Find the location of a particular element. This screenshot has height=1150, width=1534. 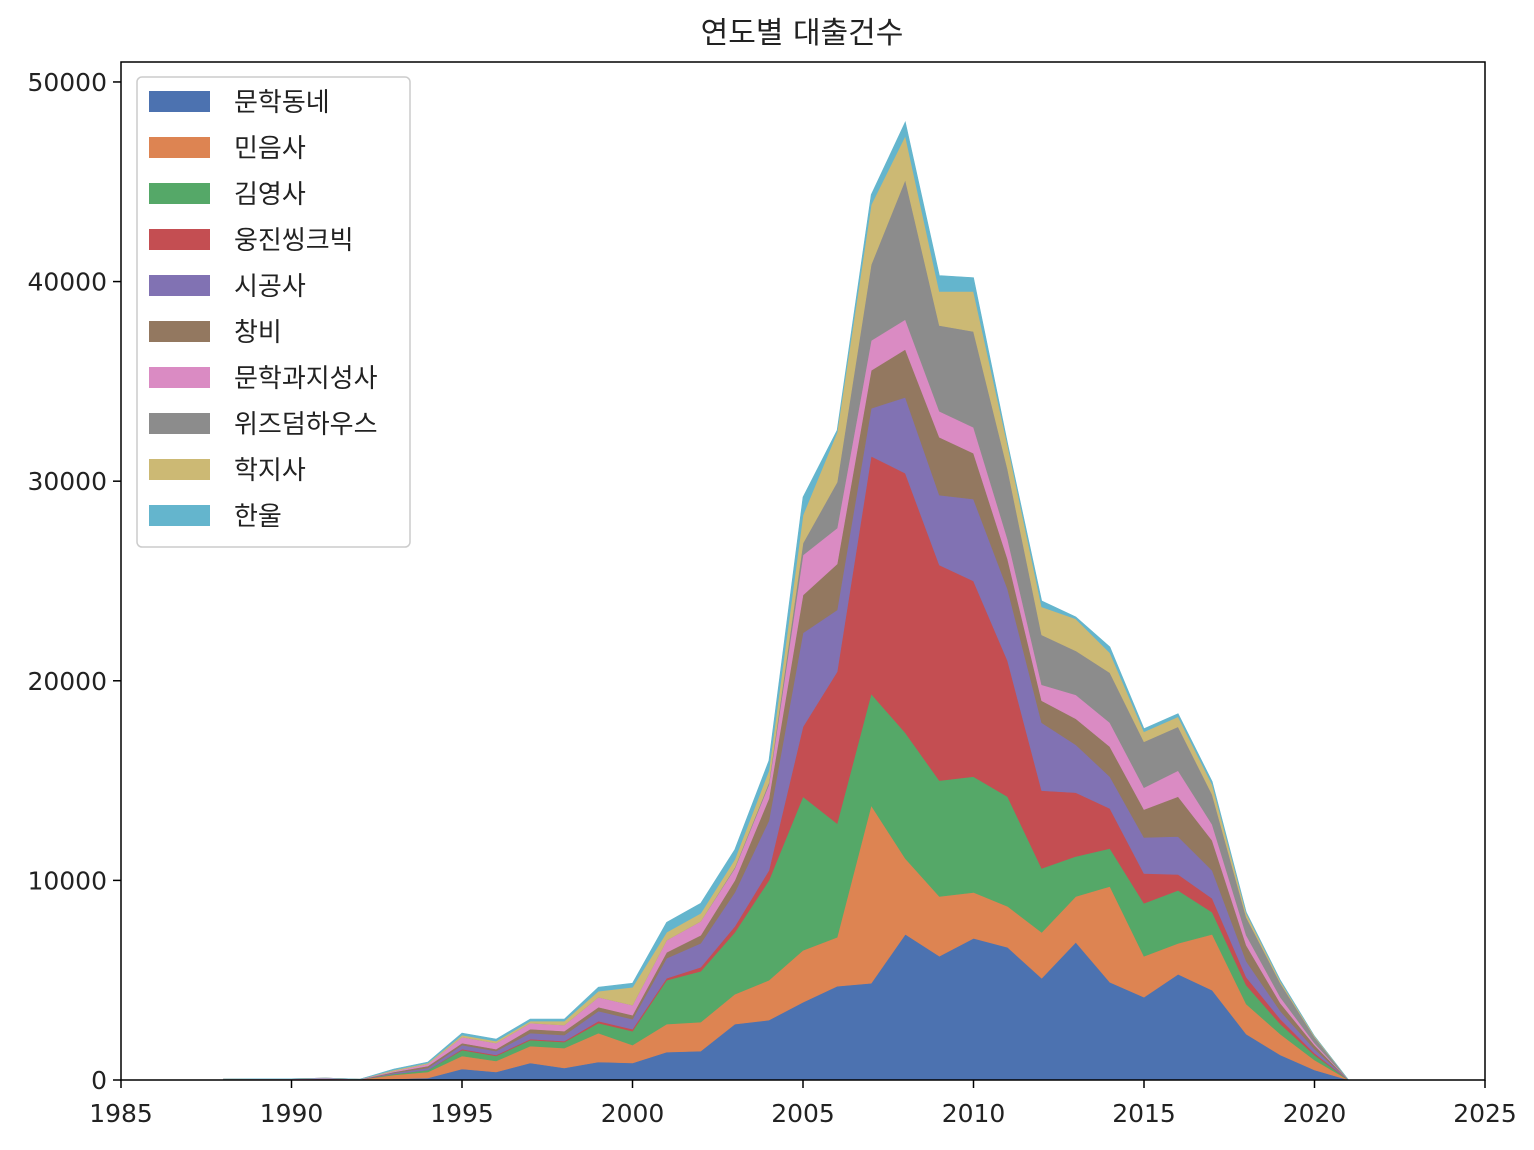

x-tick-label: 2010 is located at coordinates (974, 1113).